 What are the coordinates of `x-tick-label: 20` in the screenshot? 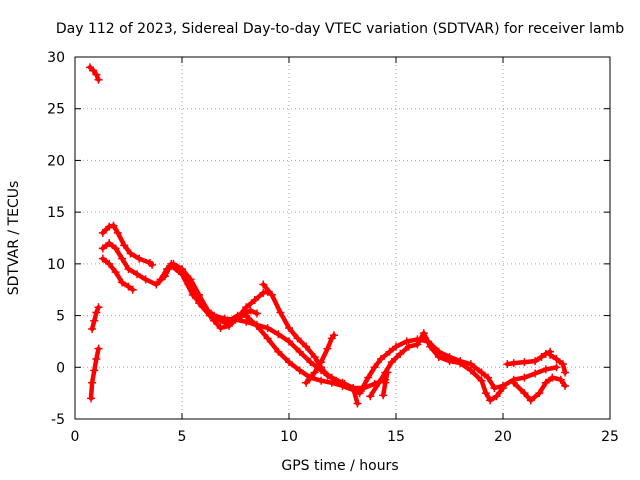 It's located at (503, 437).